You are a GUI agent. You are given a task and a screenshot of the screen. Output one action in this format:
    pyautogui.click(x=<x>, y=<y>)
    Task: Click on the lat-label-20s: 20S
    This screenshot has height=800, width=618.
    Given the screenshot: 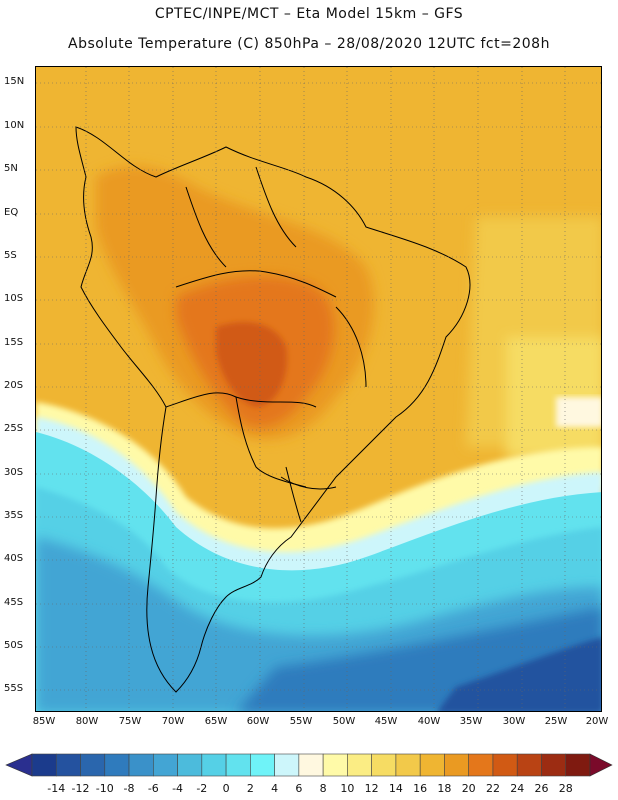 What is the action you would take?
    pyautogui.click(x=14, y=385)
    